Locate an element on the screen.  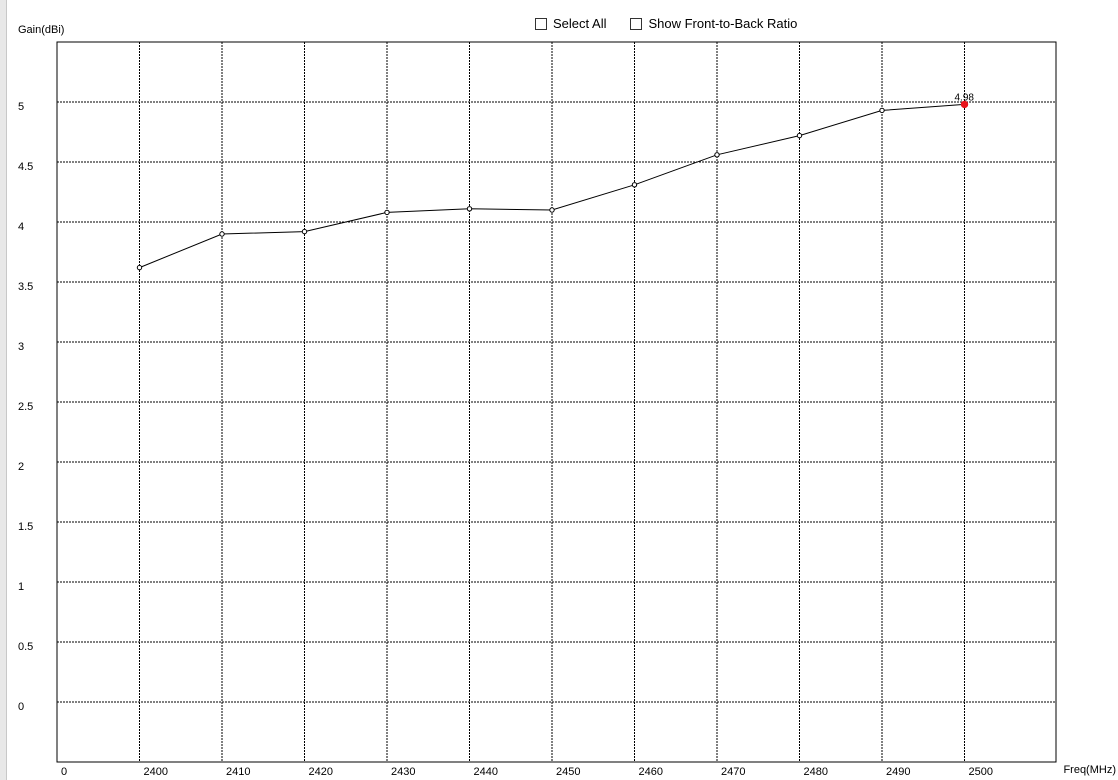
x-tick-label: 2410 is located at coordinates (238, 772).